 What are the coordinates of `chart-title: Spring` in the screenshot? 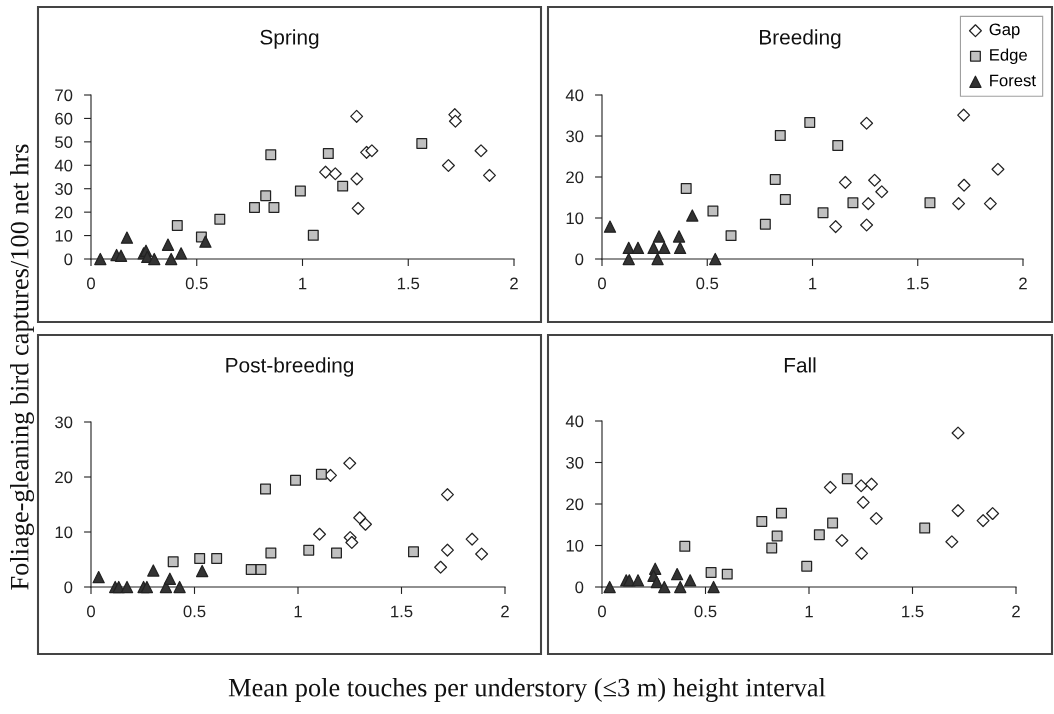 It's located at (289, 39).